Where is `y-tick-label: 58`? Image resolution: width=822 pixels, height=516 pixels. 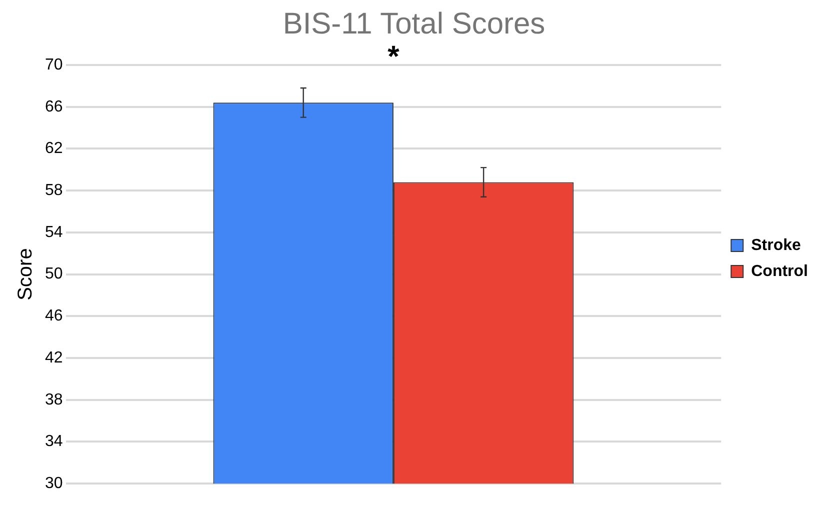 y-tick-label: 58 is located at coordinates (54, 190).